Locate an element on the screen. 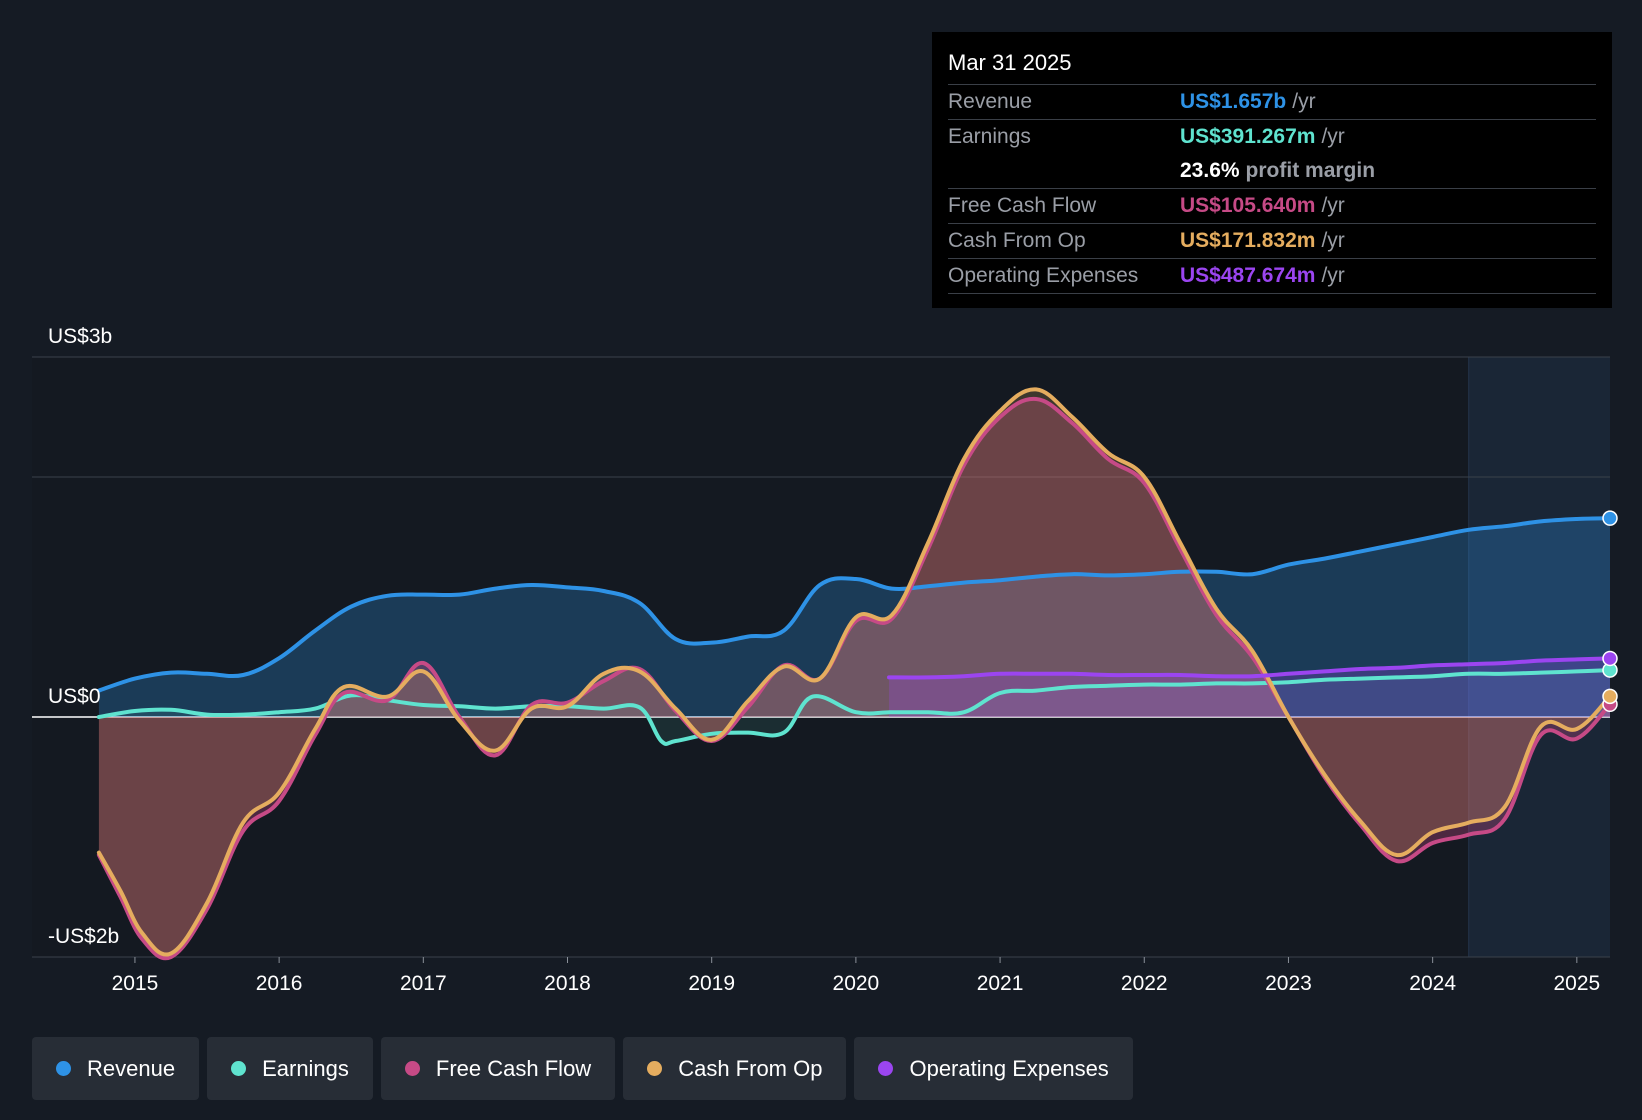 The width and height of the screenshot is (1642, 1120). profit-margin-value: 23.6% is located at coordinates (1210, 170).